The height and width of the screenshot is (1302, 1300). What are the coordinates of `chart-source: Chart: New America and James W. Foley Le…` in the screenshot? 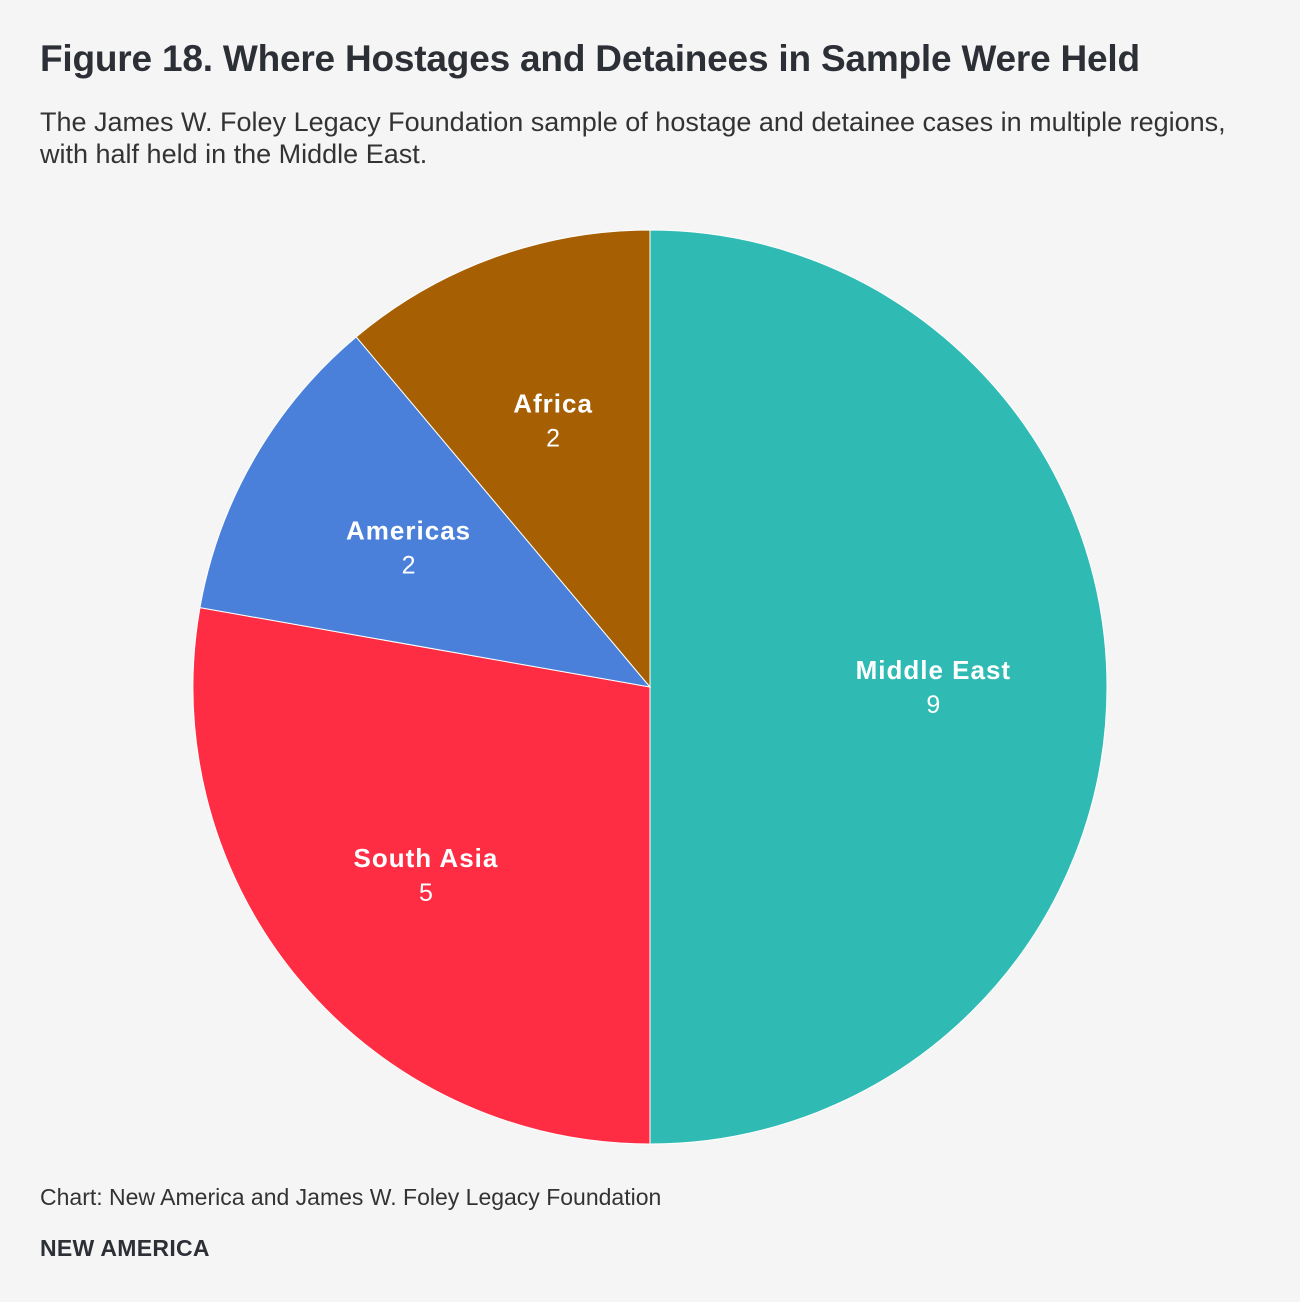 It's located at (351, 1197).